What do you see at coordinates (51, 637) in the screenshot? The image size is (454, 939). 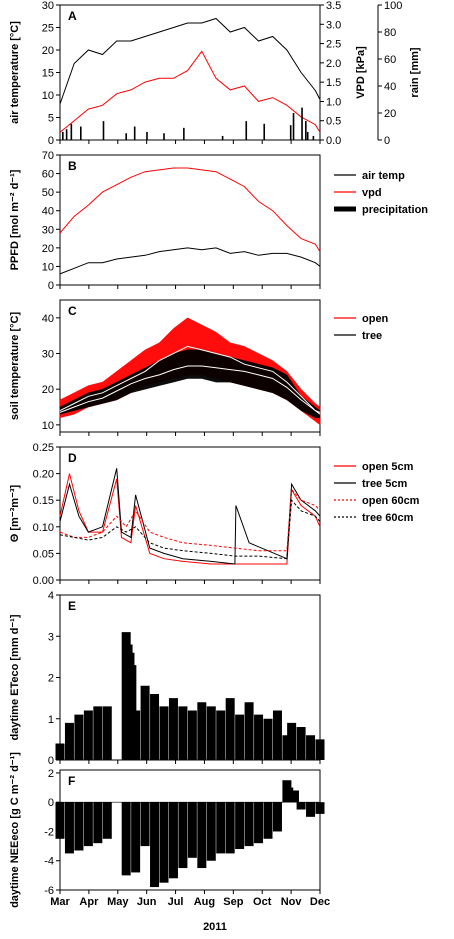 I see `y-tick-label: 3` at bounding box center [51, 637].